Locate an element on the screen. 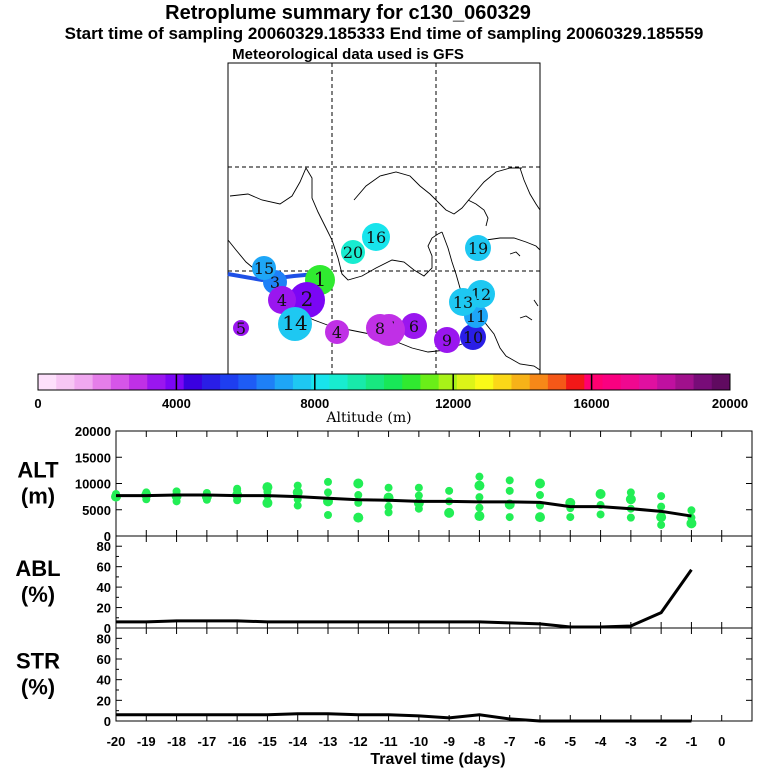 The image size is (768, 768). alt-median-line is located at coordinates (404, 505).